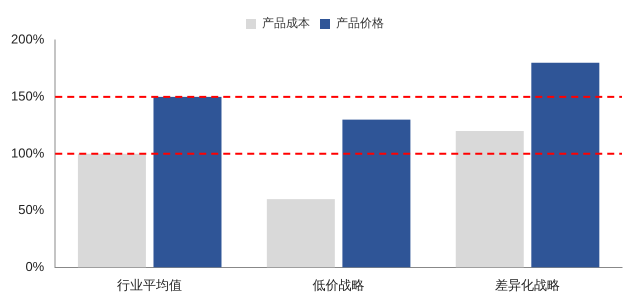 Image resolution: width=640 pixels, height=305 pixels. I want to click on y-tick-label: 50%, so click(31, 210).